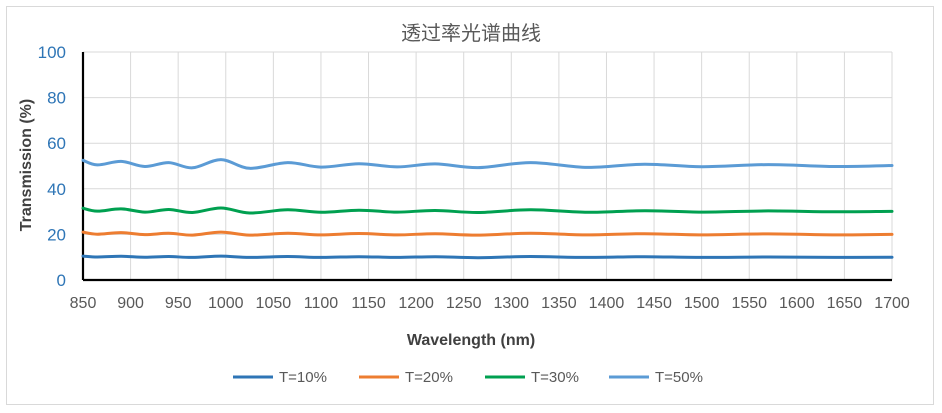 The image size is (942, 413). What do you see at coordinates (56, 189) in the screenshot?
I see `y-tick-label: 40` at bounding box center [56, 189].